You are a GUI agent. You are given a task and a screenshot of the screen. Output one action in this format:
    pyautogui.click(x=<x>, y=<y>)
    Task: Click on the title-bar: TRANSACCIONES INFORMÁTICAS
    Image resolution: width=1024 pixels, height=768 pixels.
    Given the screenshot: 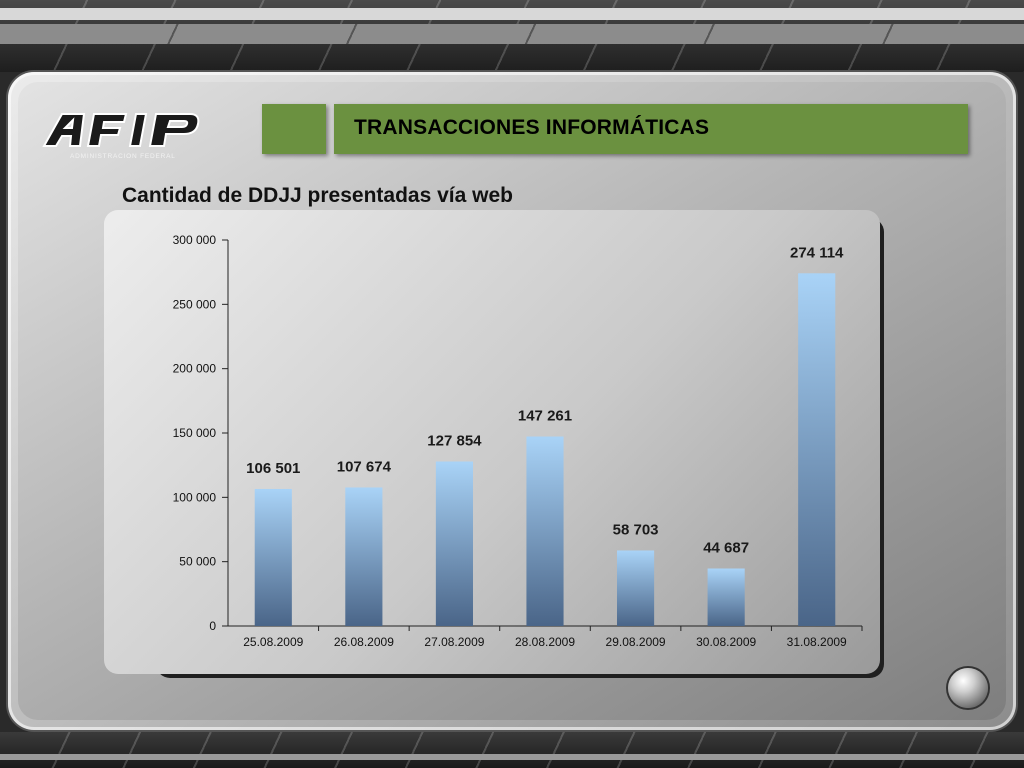 What is the action you would take?
    pyautogui.click(x=651, y=129)
    